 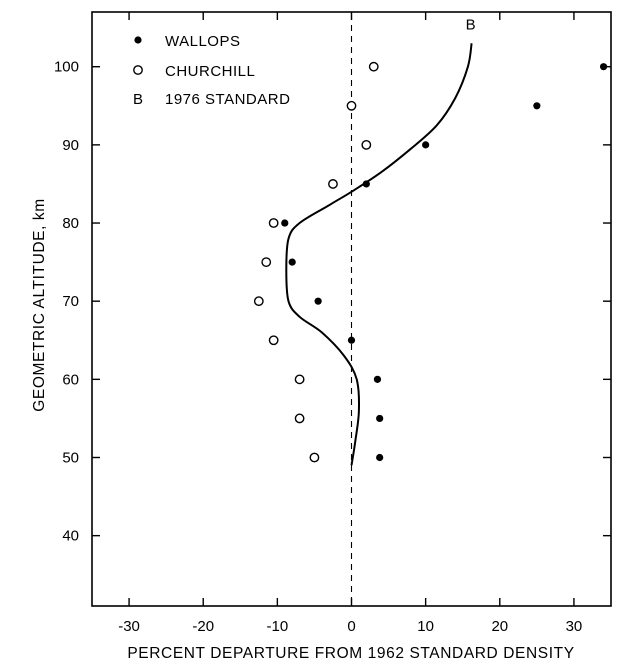 I want to click on x-tick-label: 10, so click(x=425, y=626).